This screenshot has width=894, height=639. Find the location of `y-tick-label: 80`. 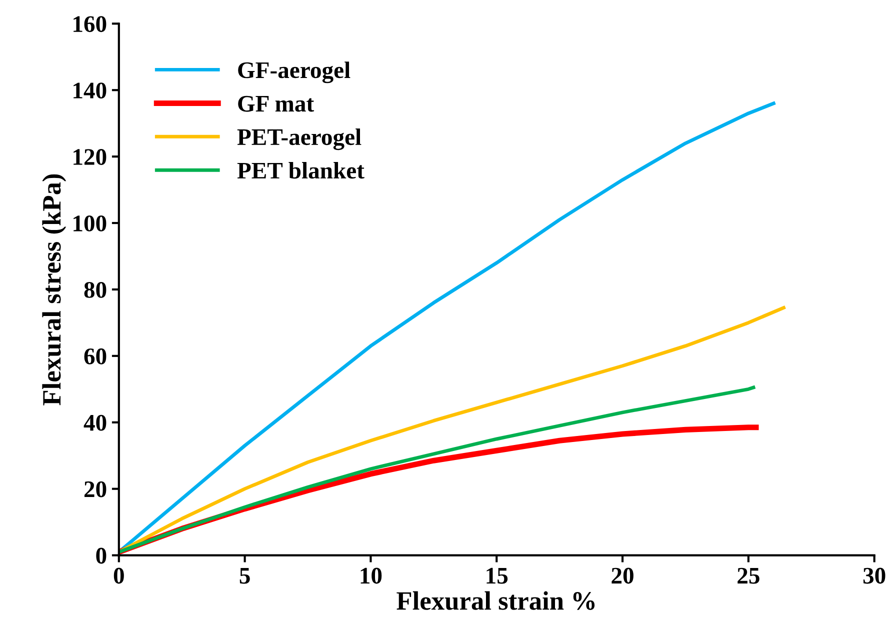

y-tick-label: 80 is located at coordinates (95, 290).